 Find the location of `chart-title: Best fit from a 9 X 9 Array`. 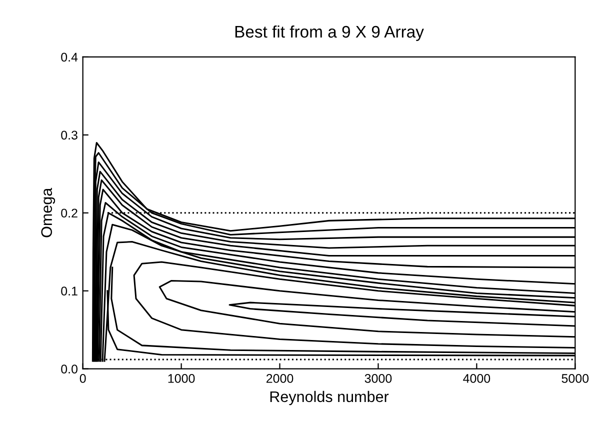

chart-title: Best fit from a 9 X 9 Array is located at coordinates (329, 33).